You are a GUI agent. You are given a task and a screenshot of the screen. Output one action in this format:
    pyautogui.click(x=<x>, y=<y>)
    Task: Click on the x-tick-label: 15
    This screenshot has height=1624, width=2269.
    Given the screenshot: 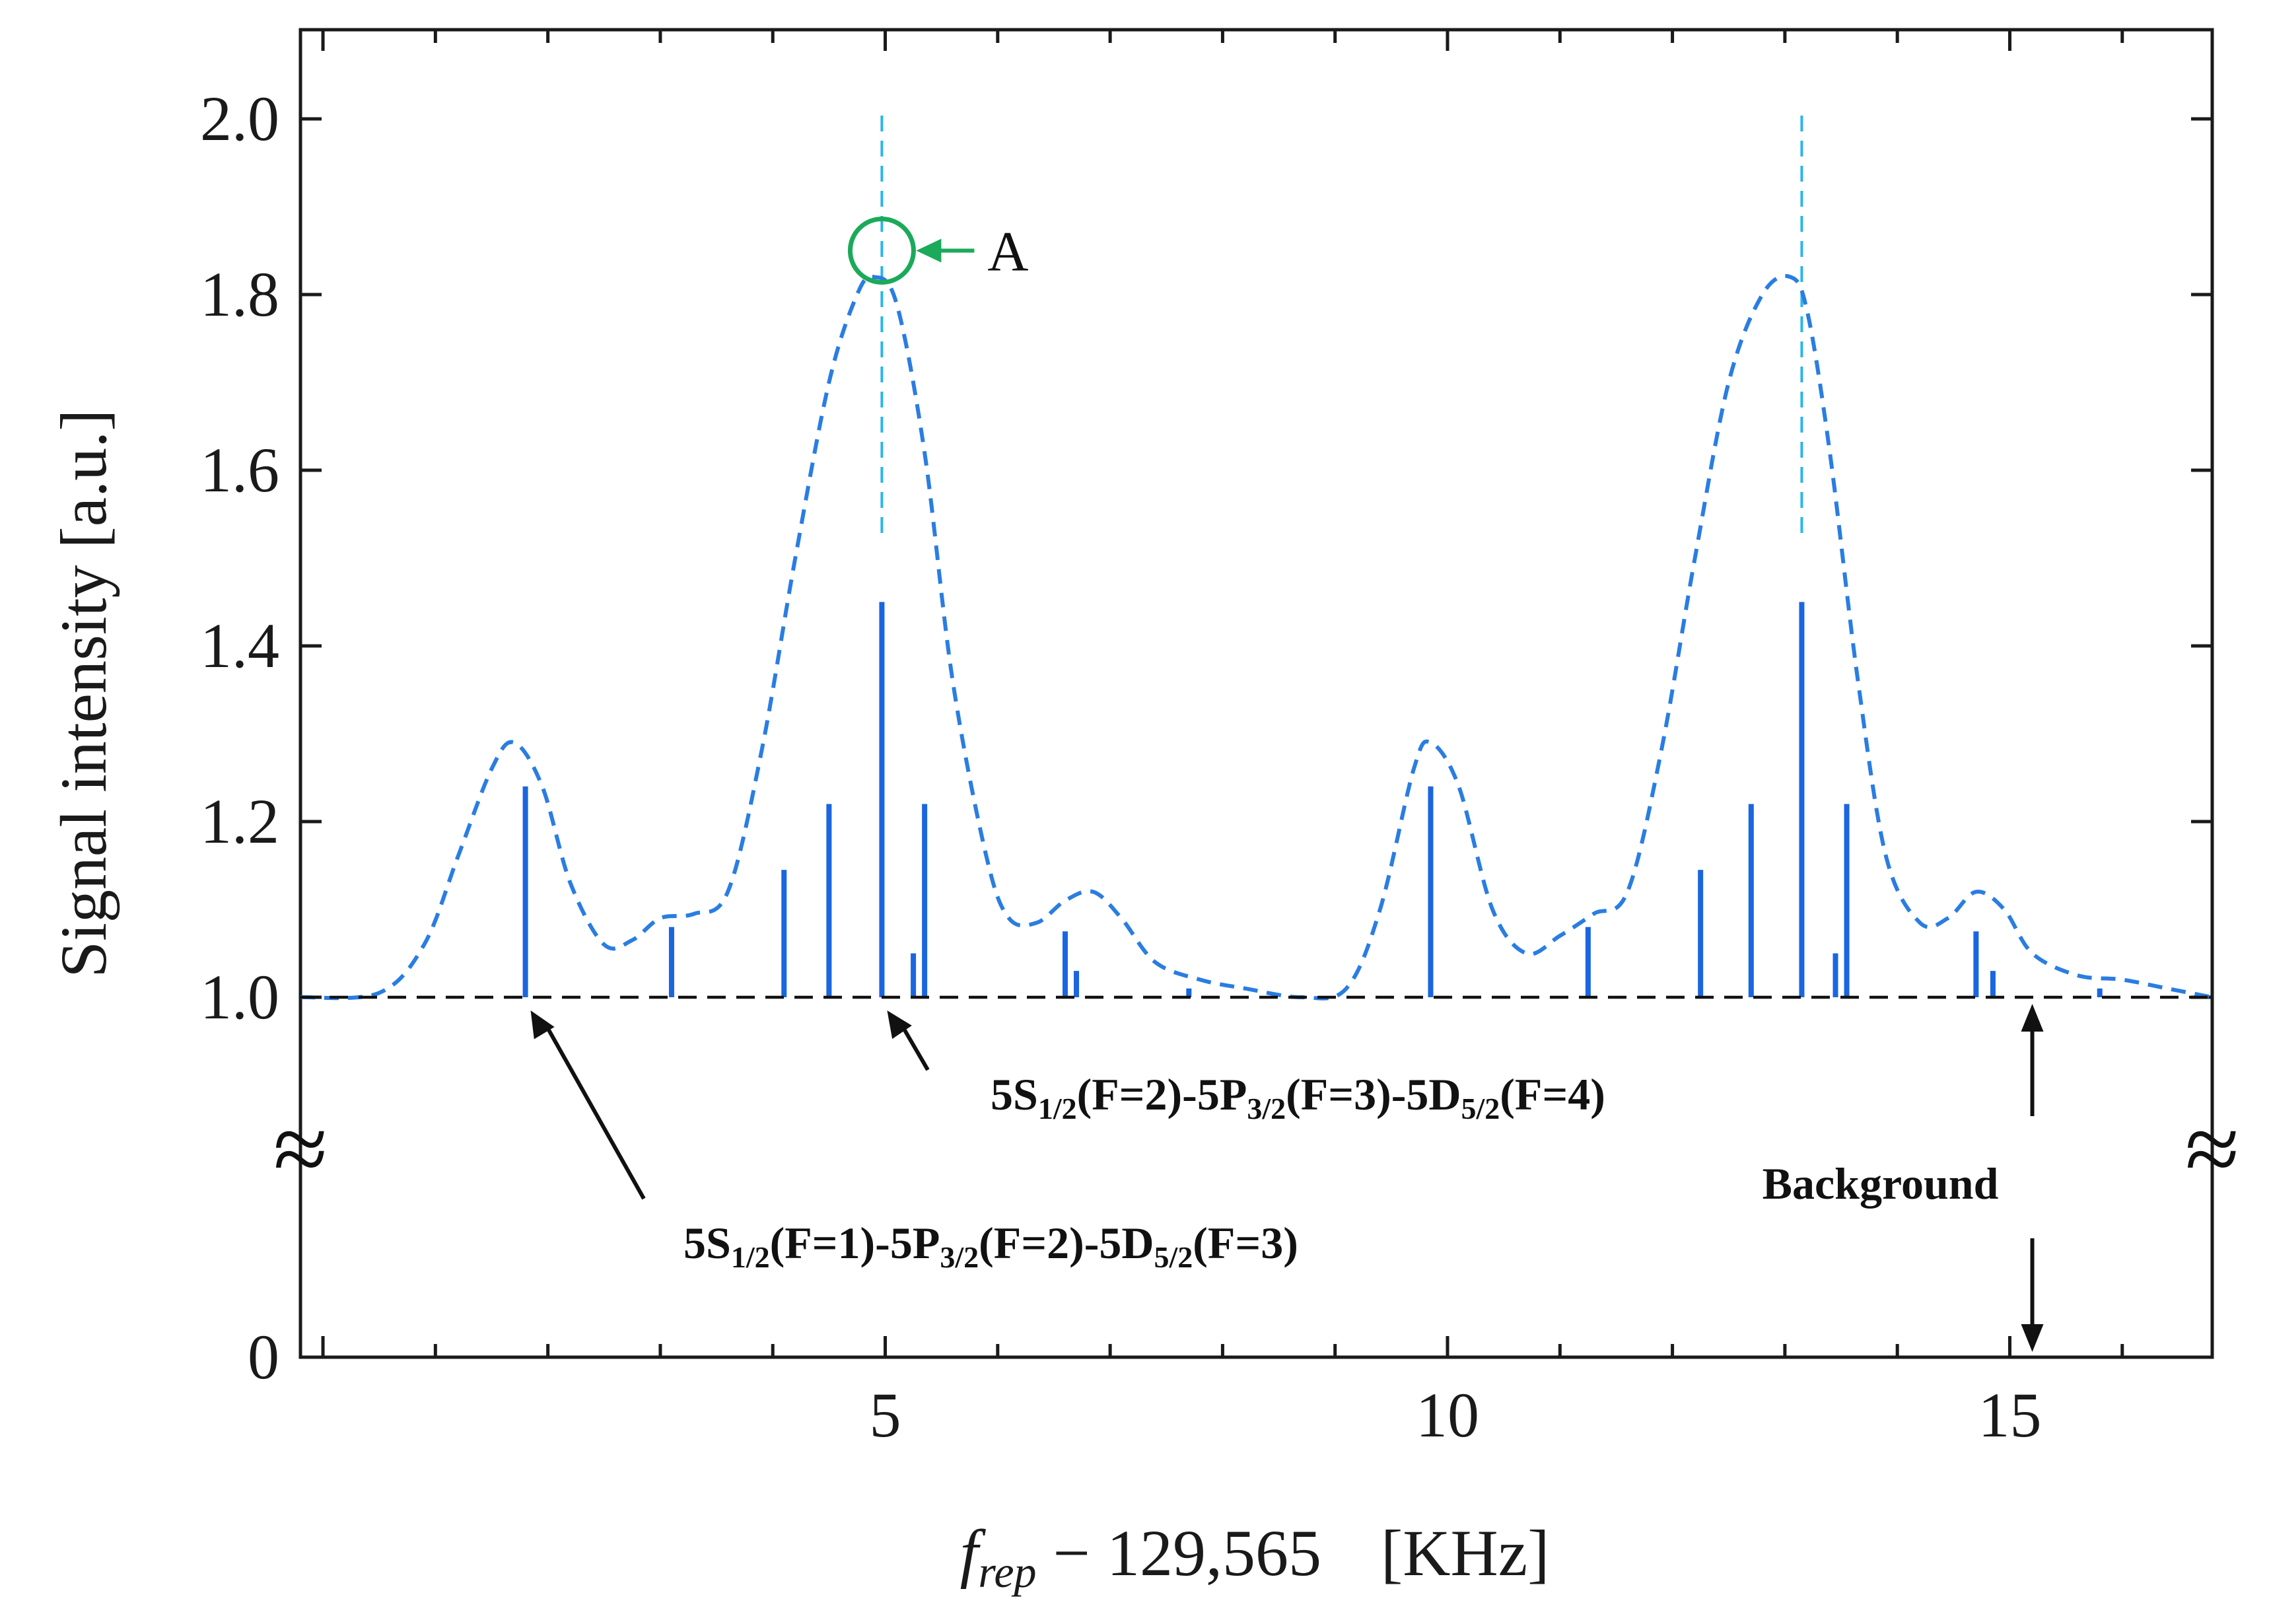 What is the action you would take?
    pyautogui.click(x=2009, y=1415)
    